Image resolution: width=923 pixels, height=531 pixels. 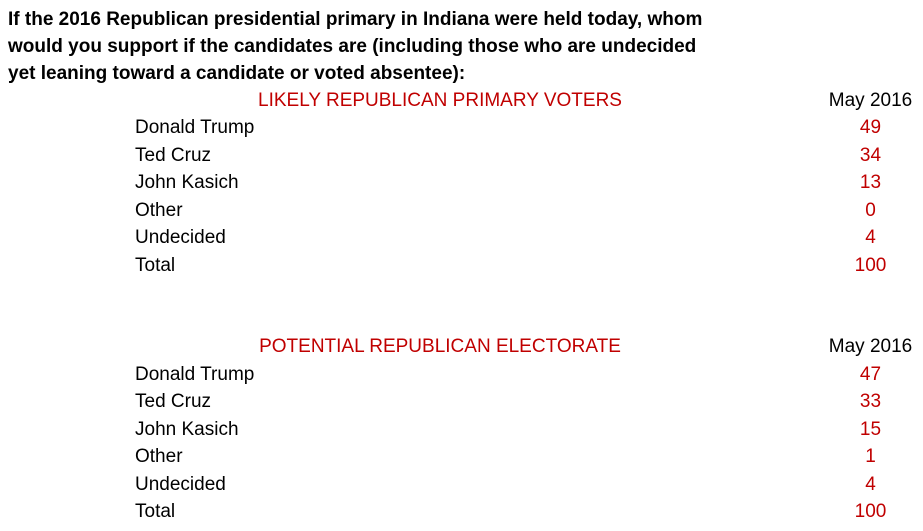 I want to click on candidate-value: 15, so click(x=870, y=429).